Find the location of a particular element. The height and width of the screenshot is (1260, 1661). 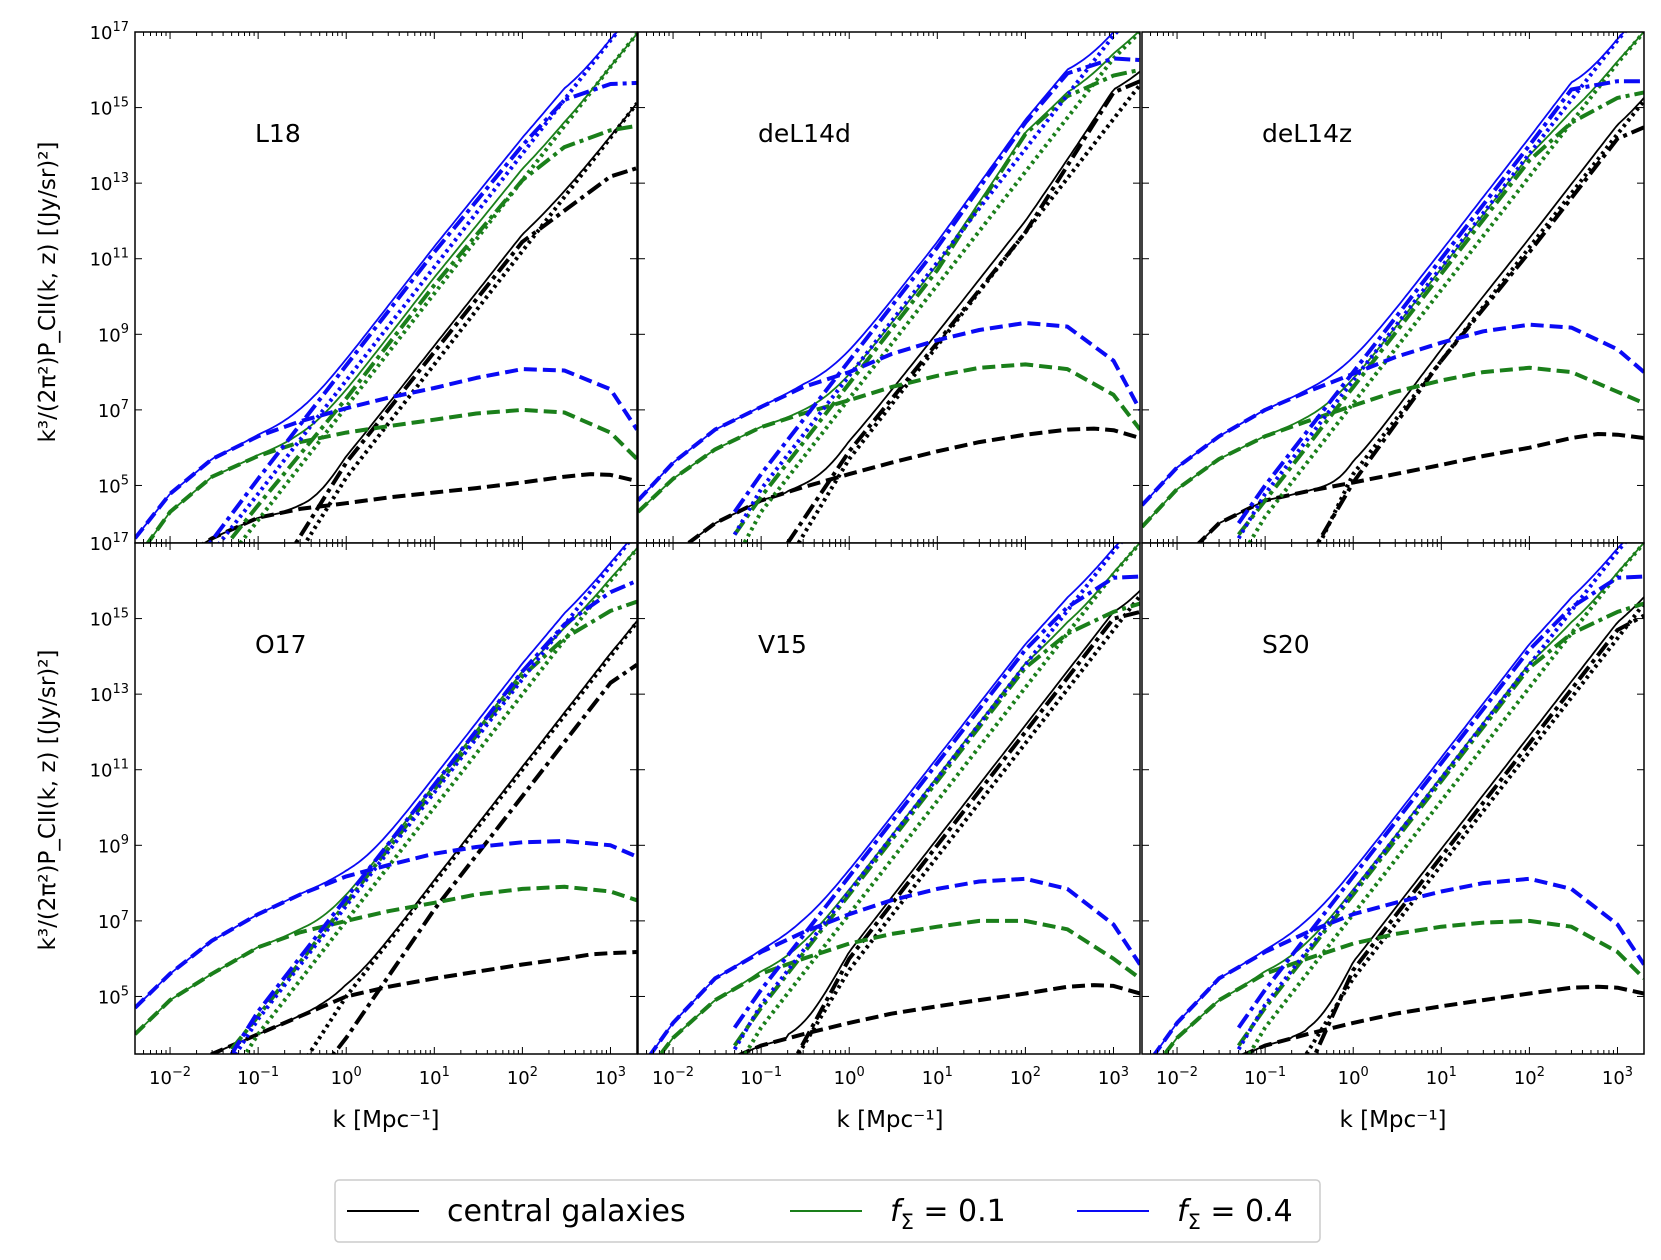

legend-label: central galaxies is located at coordinates (566, 1211).